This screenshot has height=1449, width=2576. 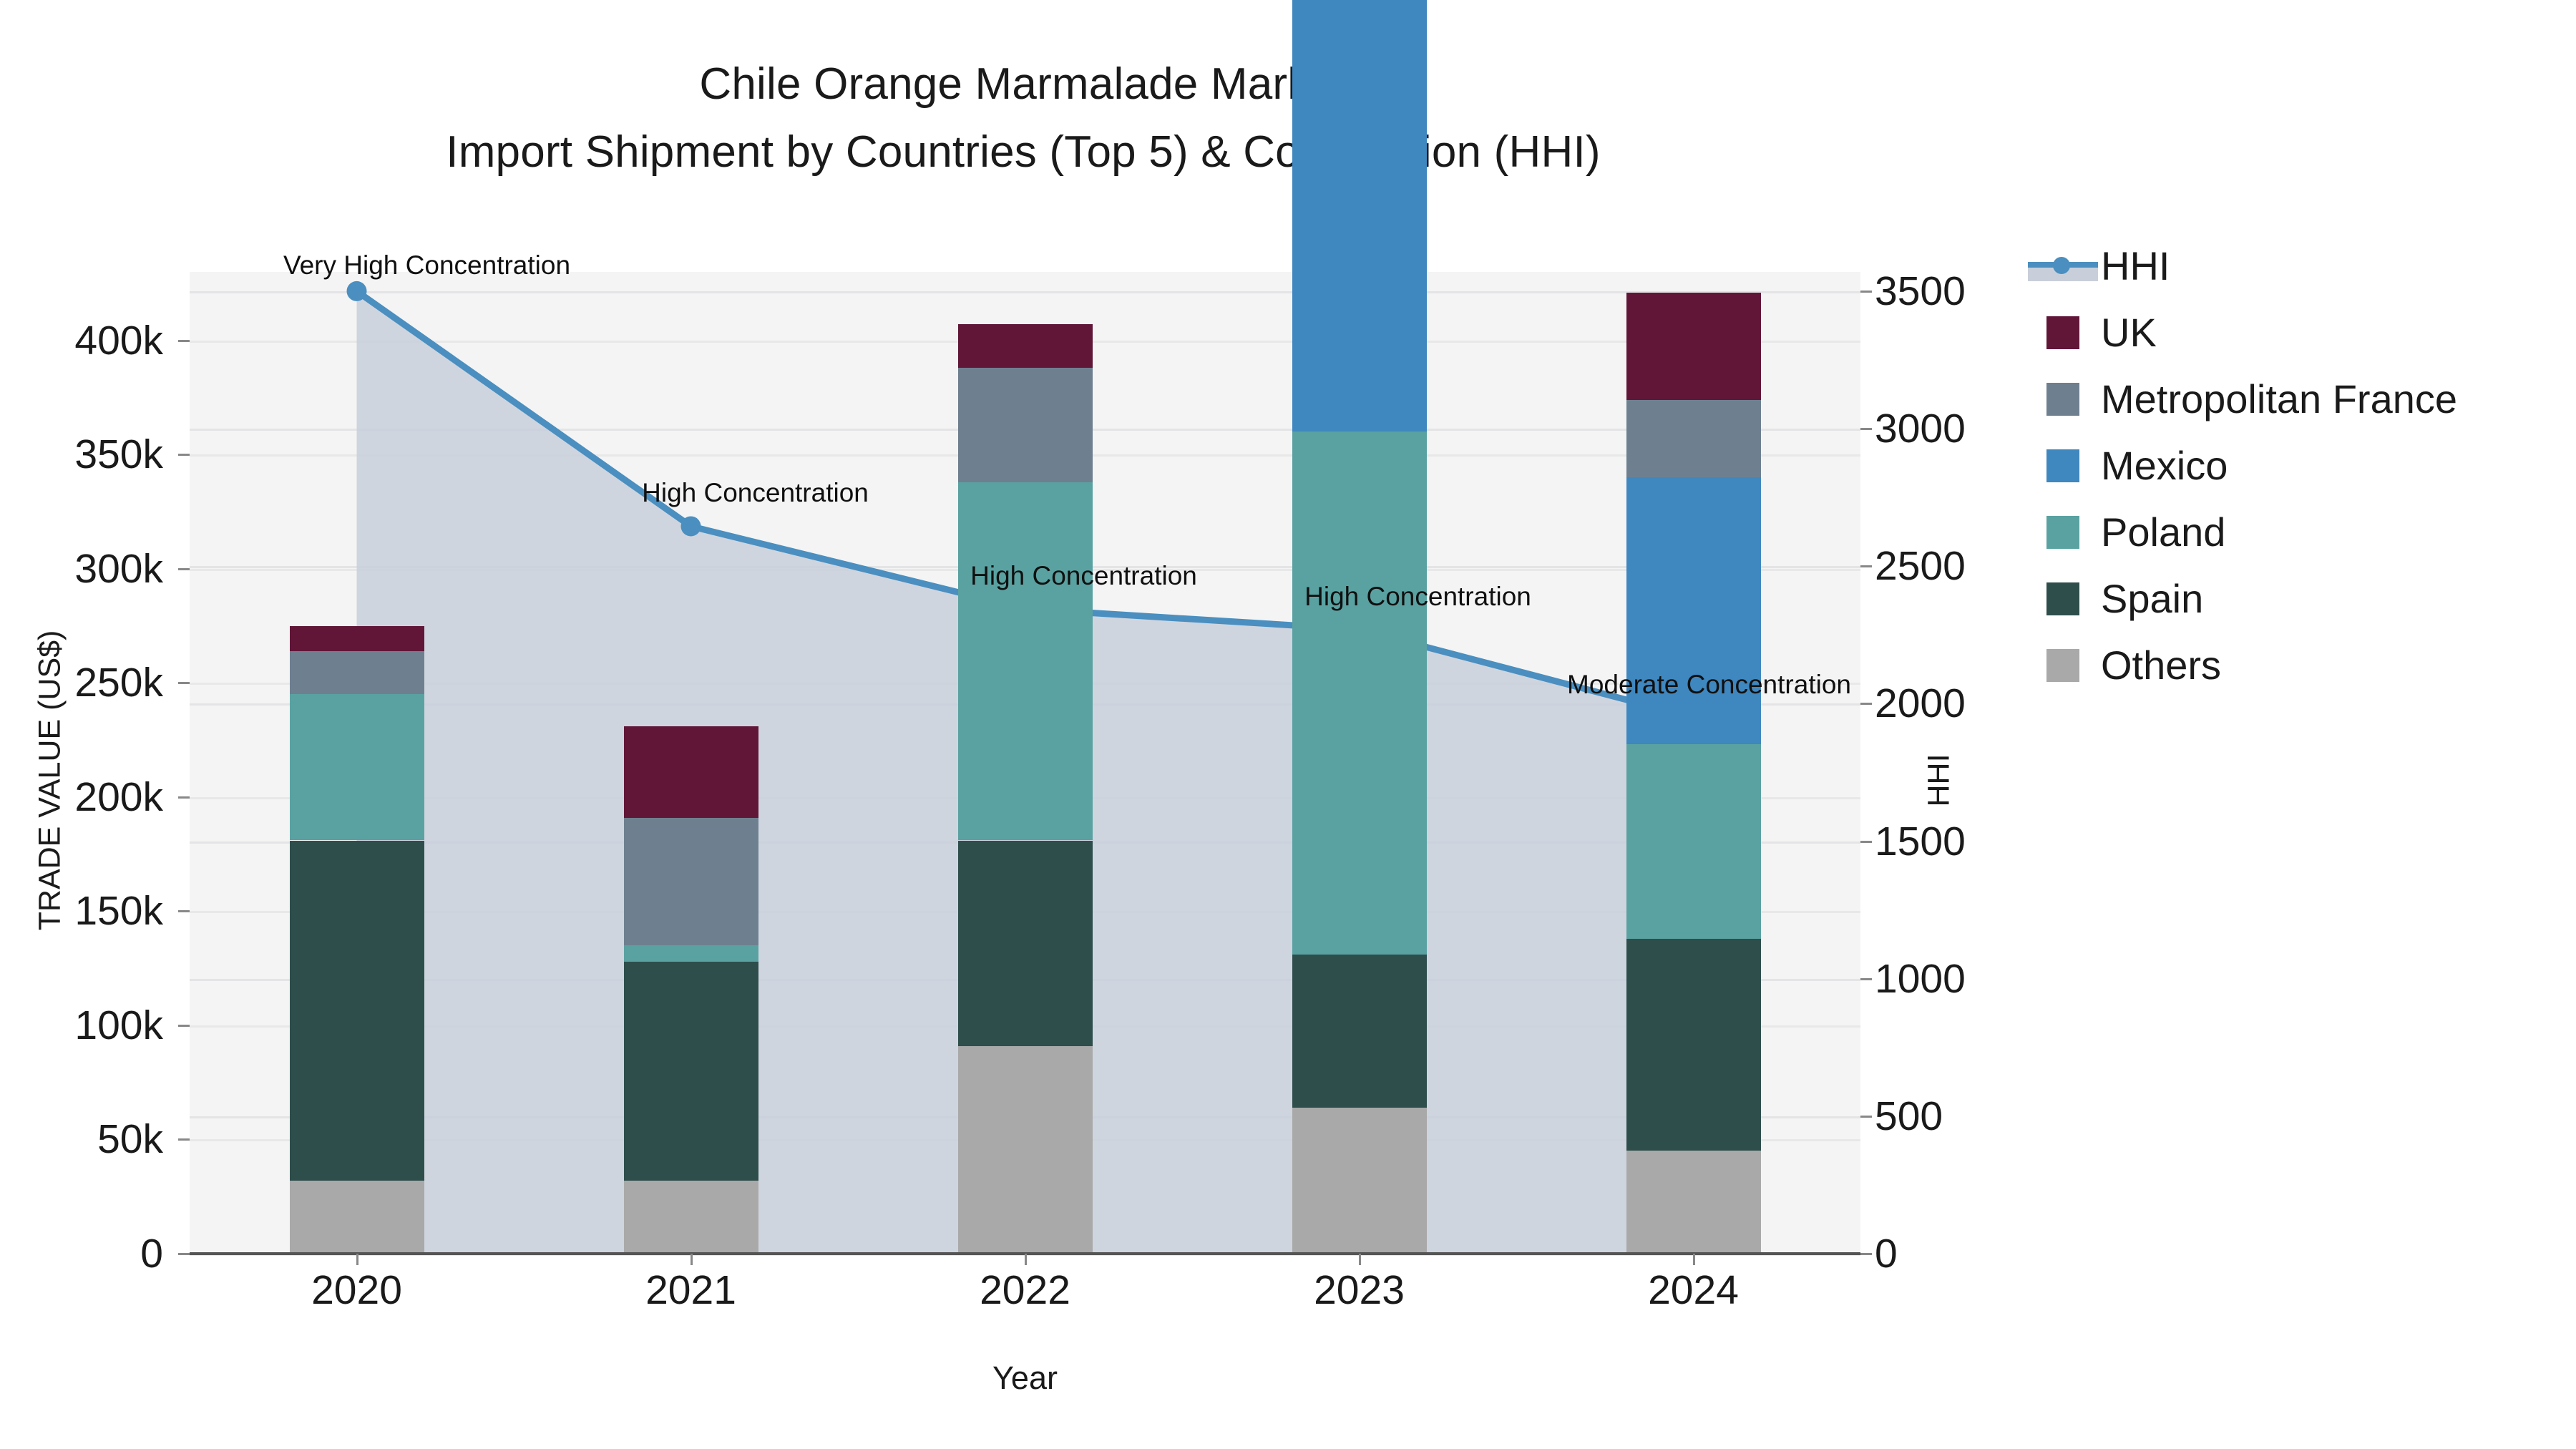 I want to click on y-axis-left-tick-label: 200k, so click(x=118, y=797).